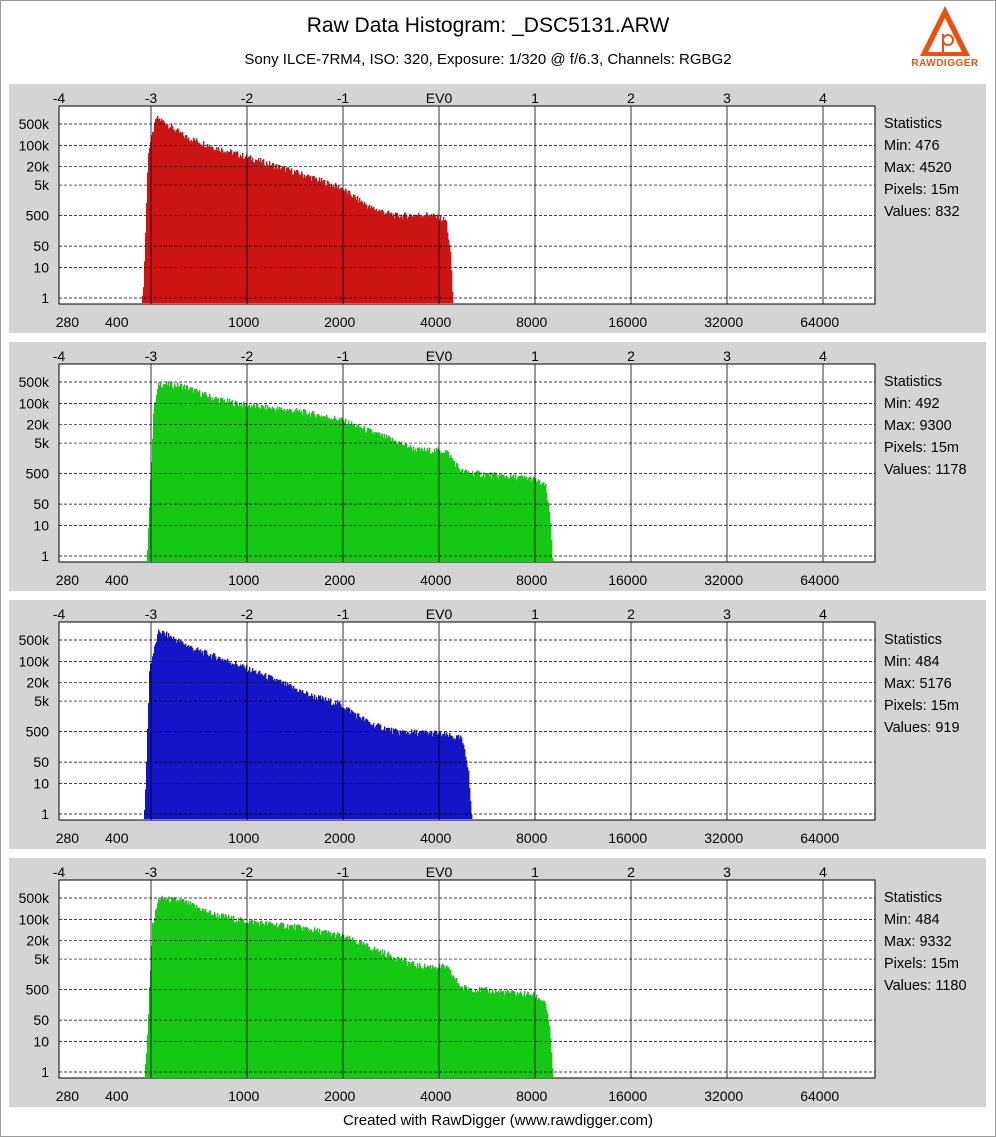 The image size is (996, 1137). I want to click on statistics-heading: Statistics, so click(913, 124).